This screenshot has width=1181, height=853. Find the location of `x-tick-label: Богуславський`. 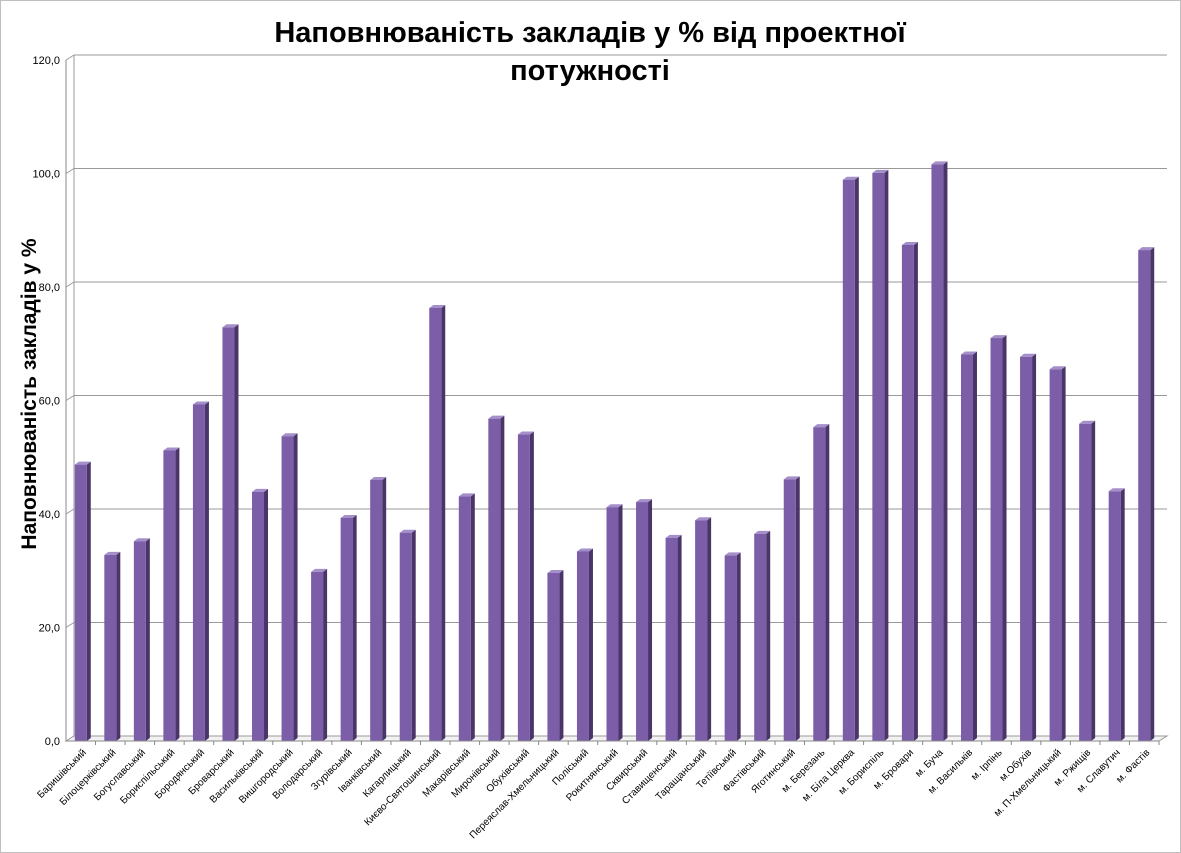

x-tick-label: Богуславський is located at coordinates (120, 775).